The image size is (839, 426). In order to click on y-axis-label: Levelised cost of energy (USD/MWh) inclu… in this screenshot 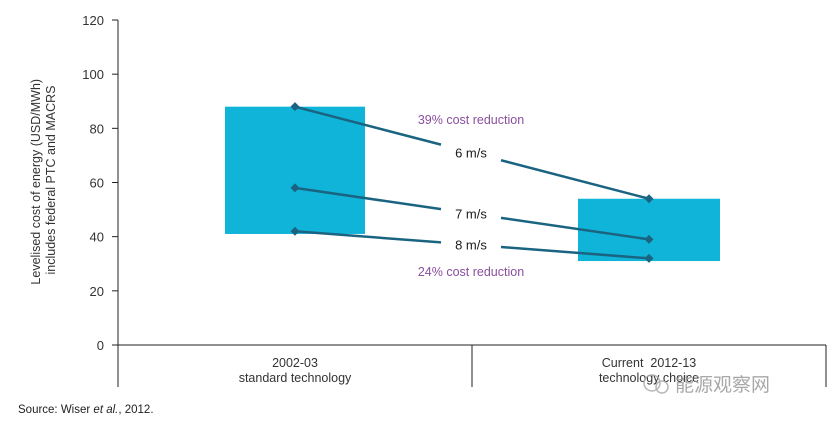, I will do `click(43, 179)`.